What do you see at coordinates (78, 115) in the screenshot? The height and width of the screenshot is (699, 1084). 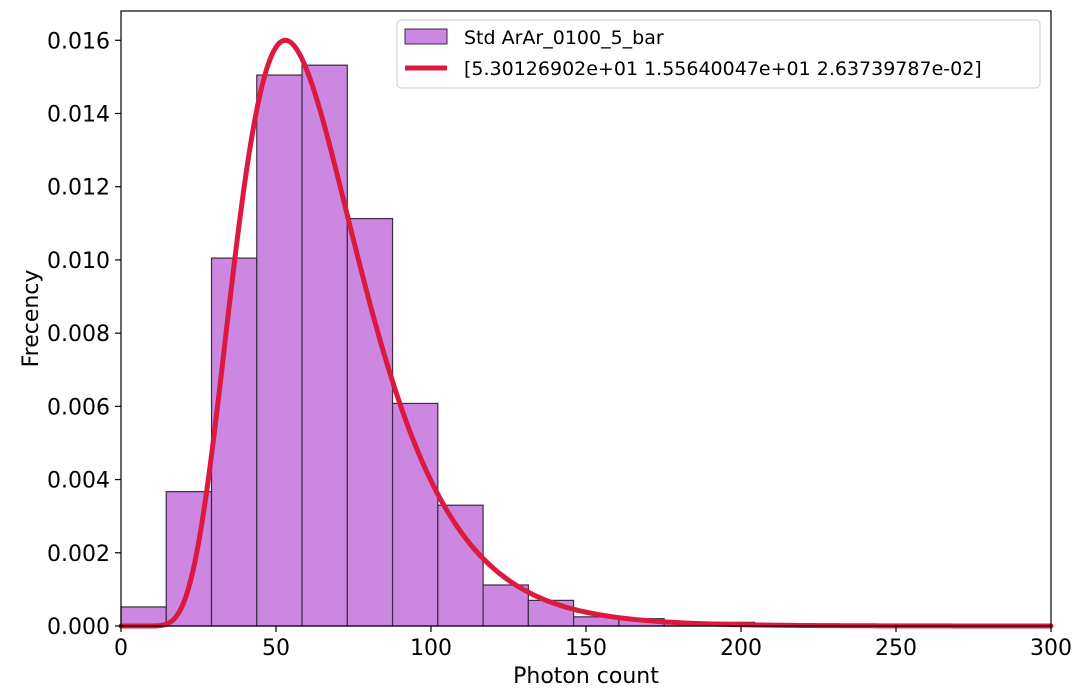 I see `y-tick-label: 0.014` at bounding box center [78, 115].